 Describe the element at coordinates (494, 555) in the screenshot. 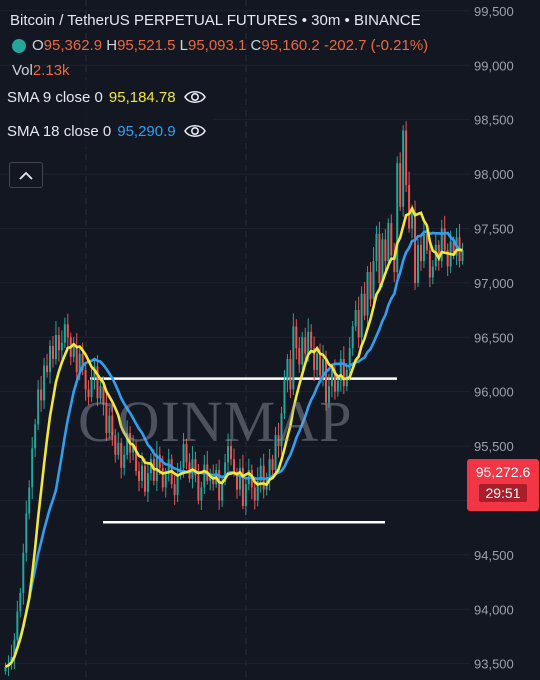

I see `y-tick-label: 94,500` at that location.